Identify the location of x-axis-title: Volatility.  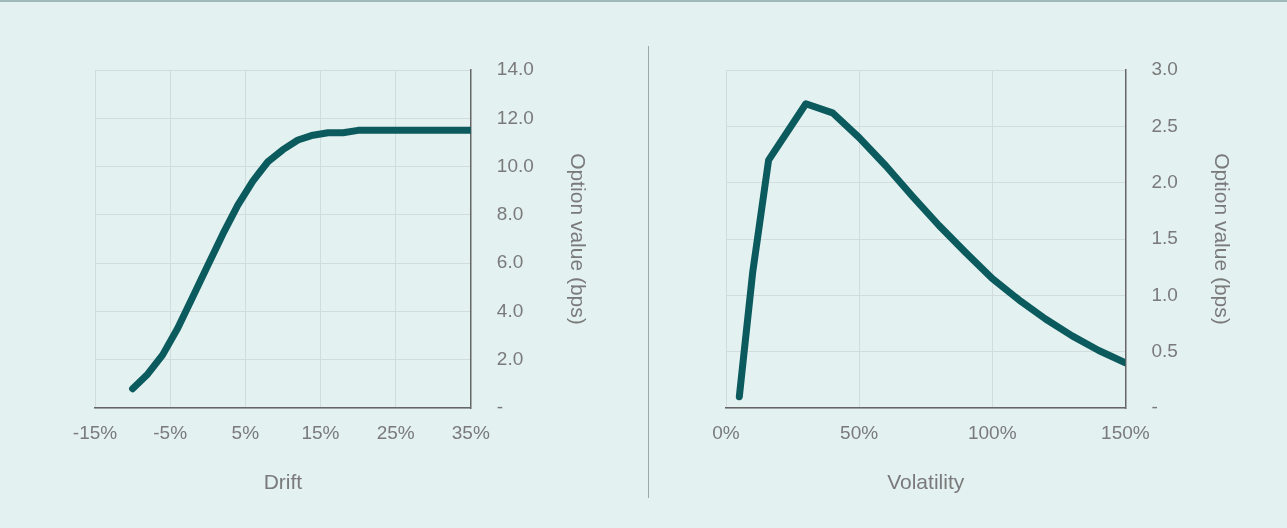
(926, 482).